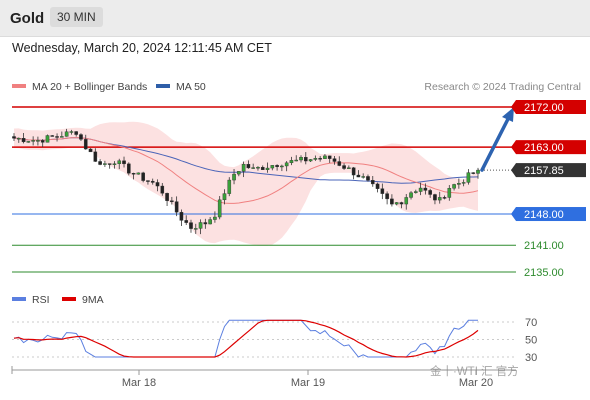  What do you see at coordinates (93, 300) in the screenshot?
I see `rsi-legend-label: 9MA` at bounding box center [93, 300].